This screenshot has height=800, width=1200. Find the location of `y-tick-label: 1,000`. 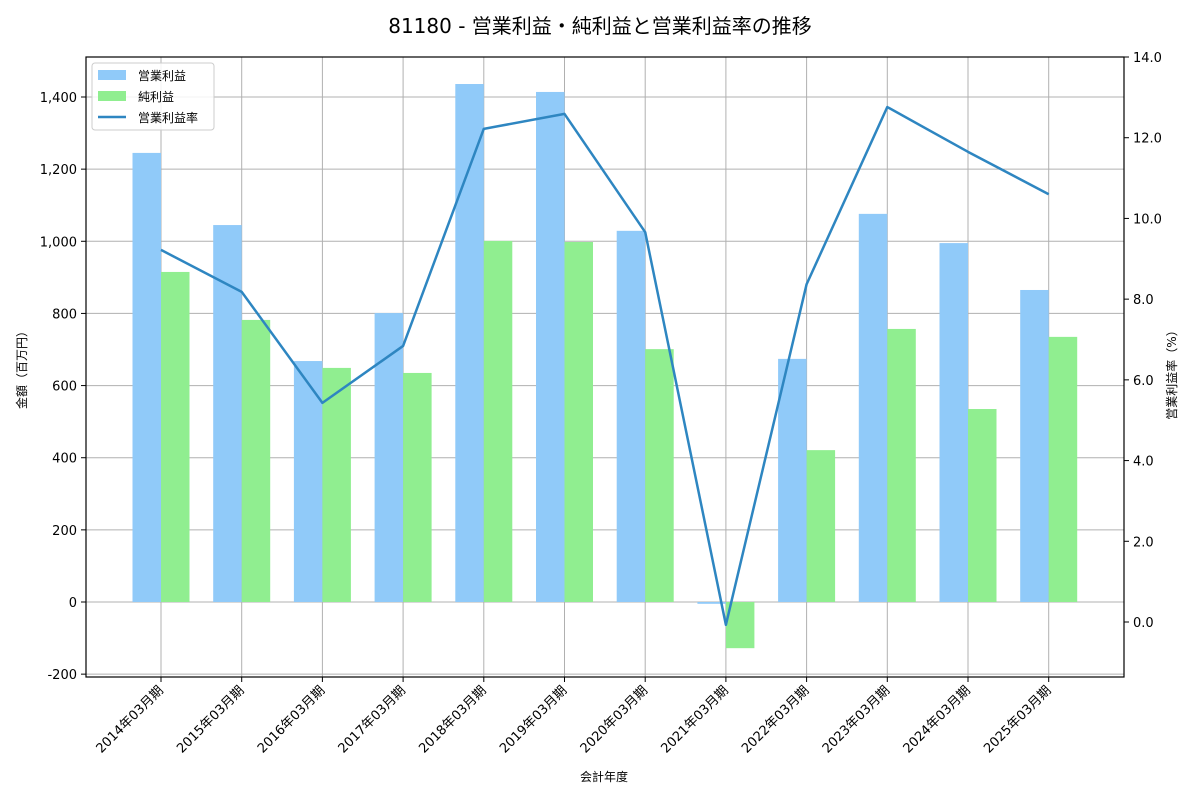

y-tick-label: 1,000 is located at coordinates (58, 242).